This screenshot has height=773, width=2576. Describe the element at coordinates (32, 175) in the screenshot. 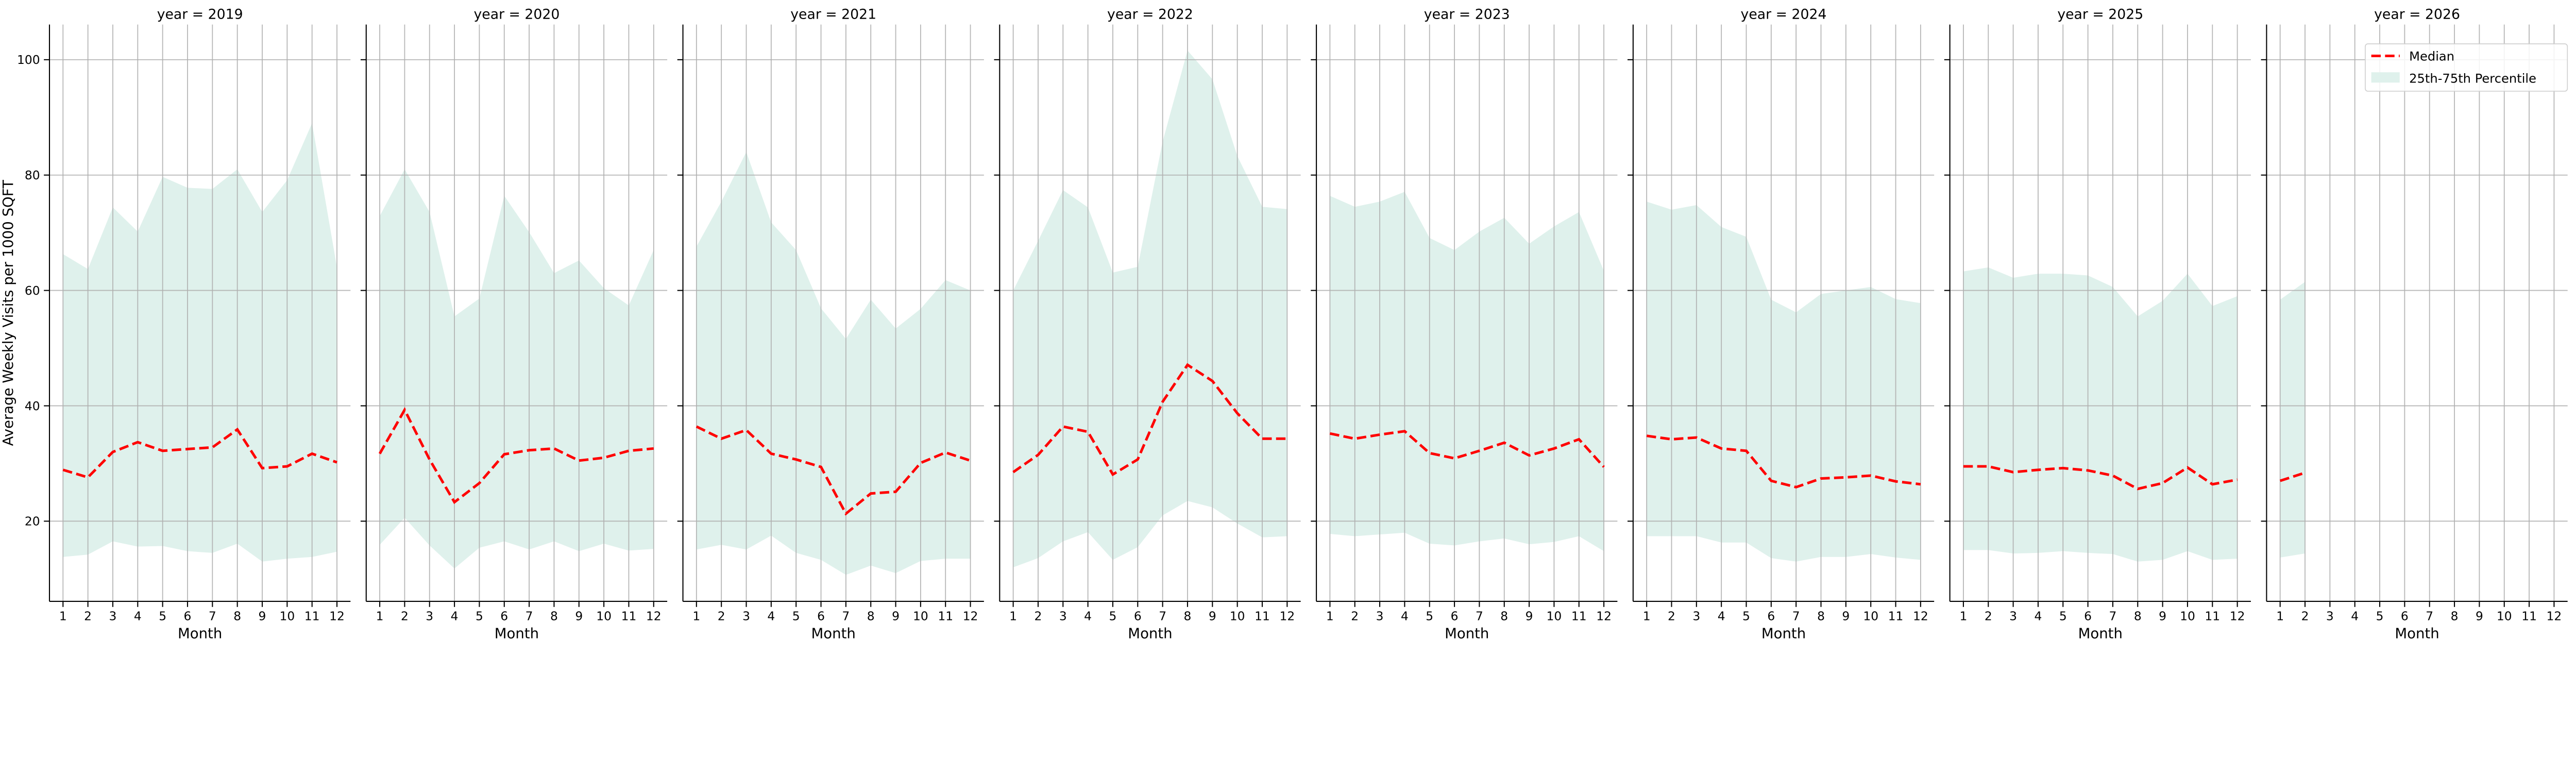

I see `y-tick-label: 80` at that location.